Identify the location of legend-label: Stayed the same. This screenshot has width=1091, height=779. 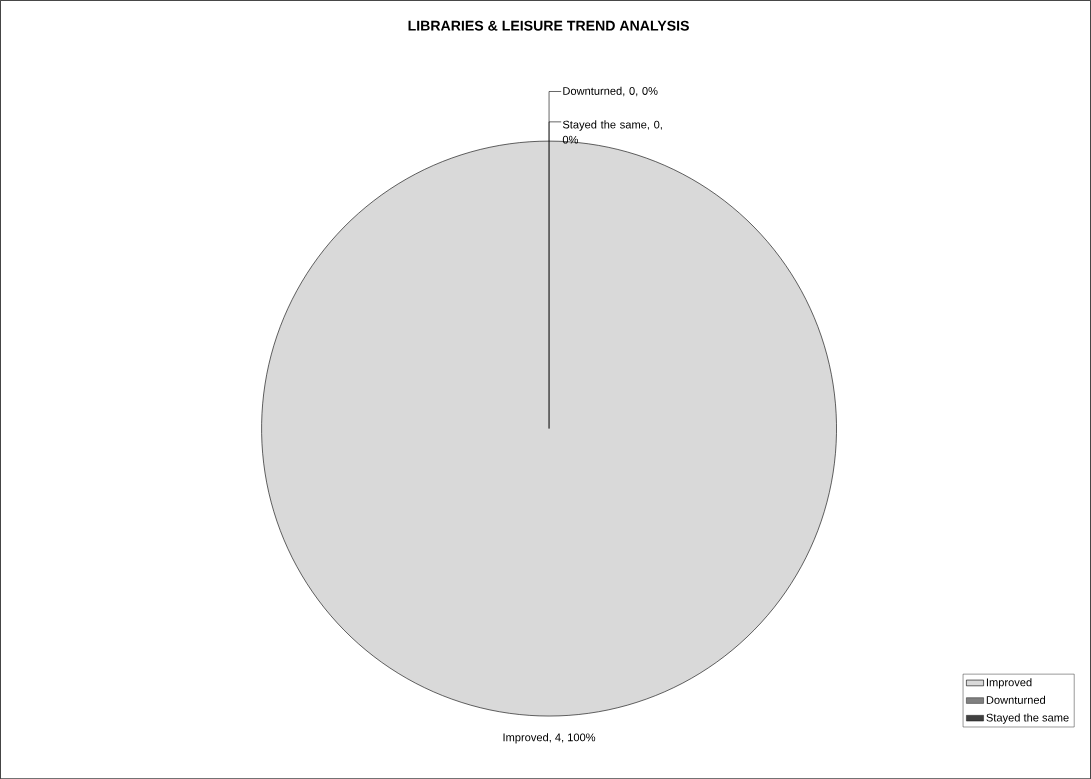
(1027, 718).